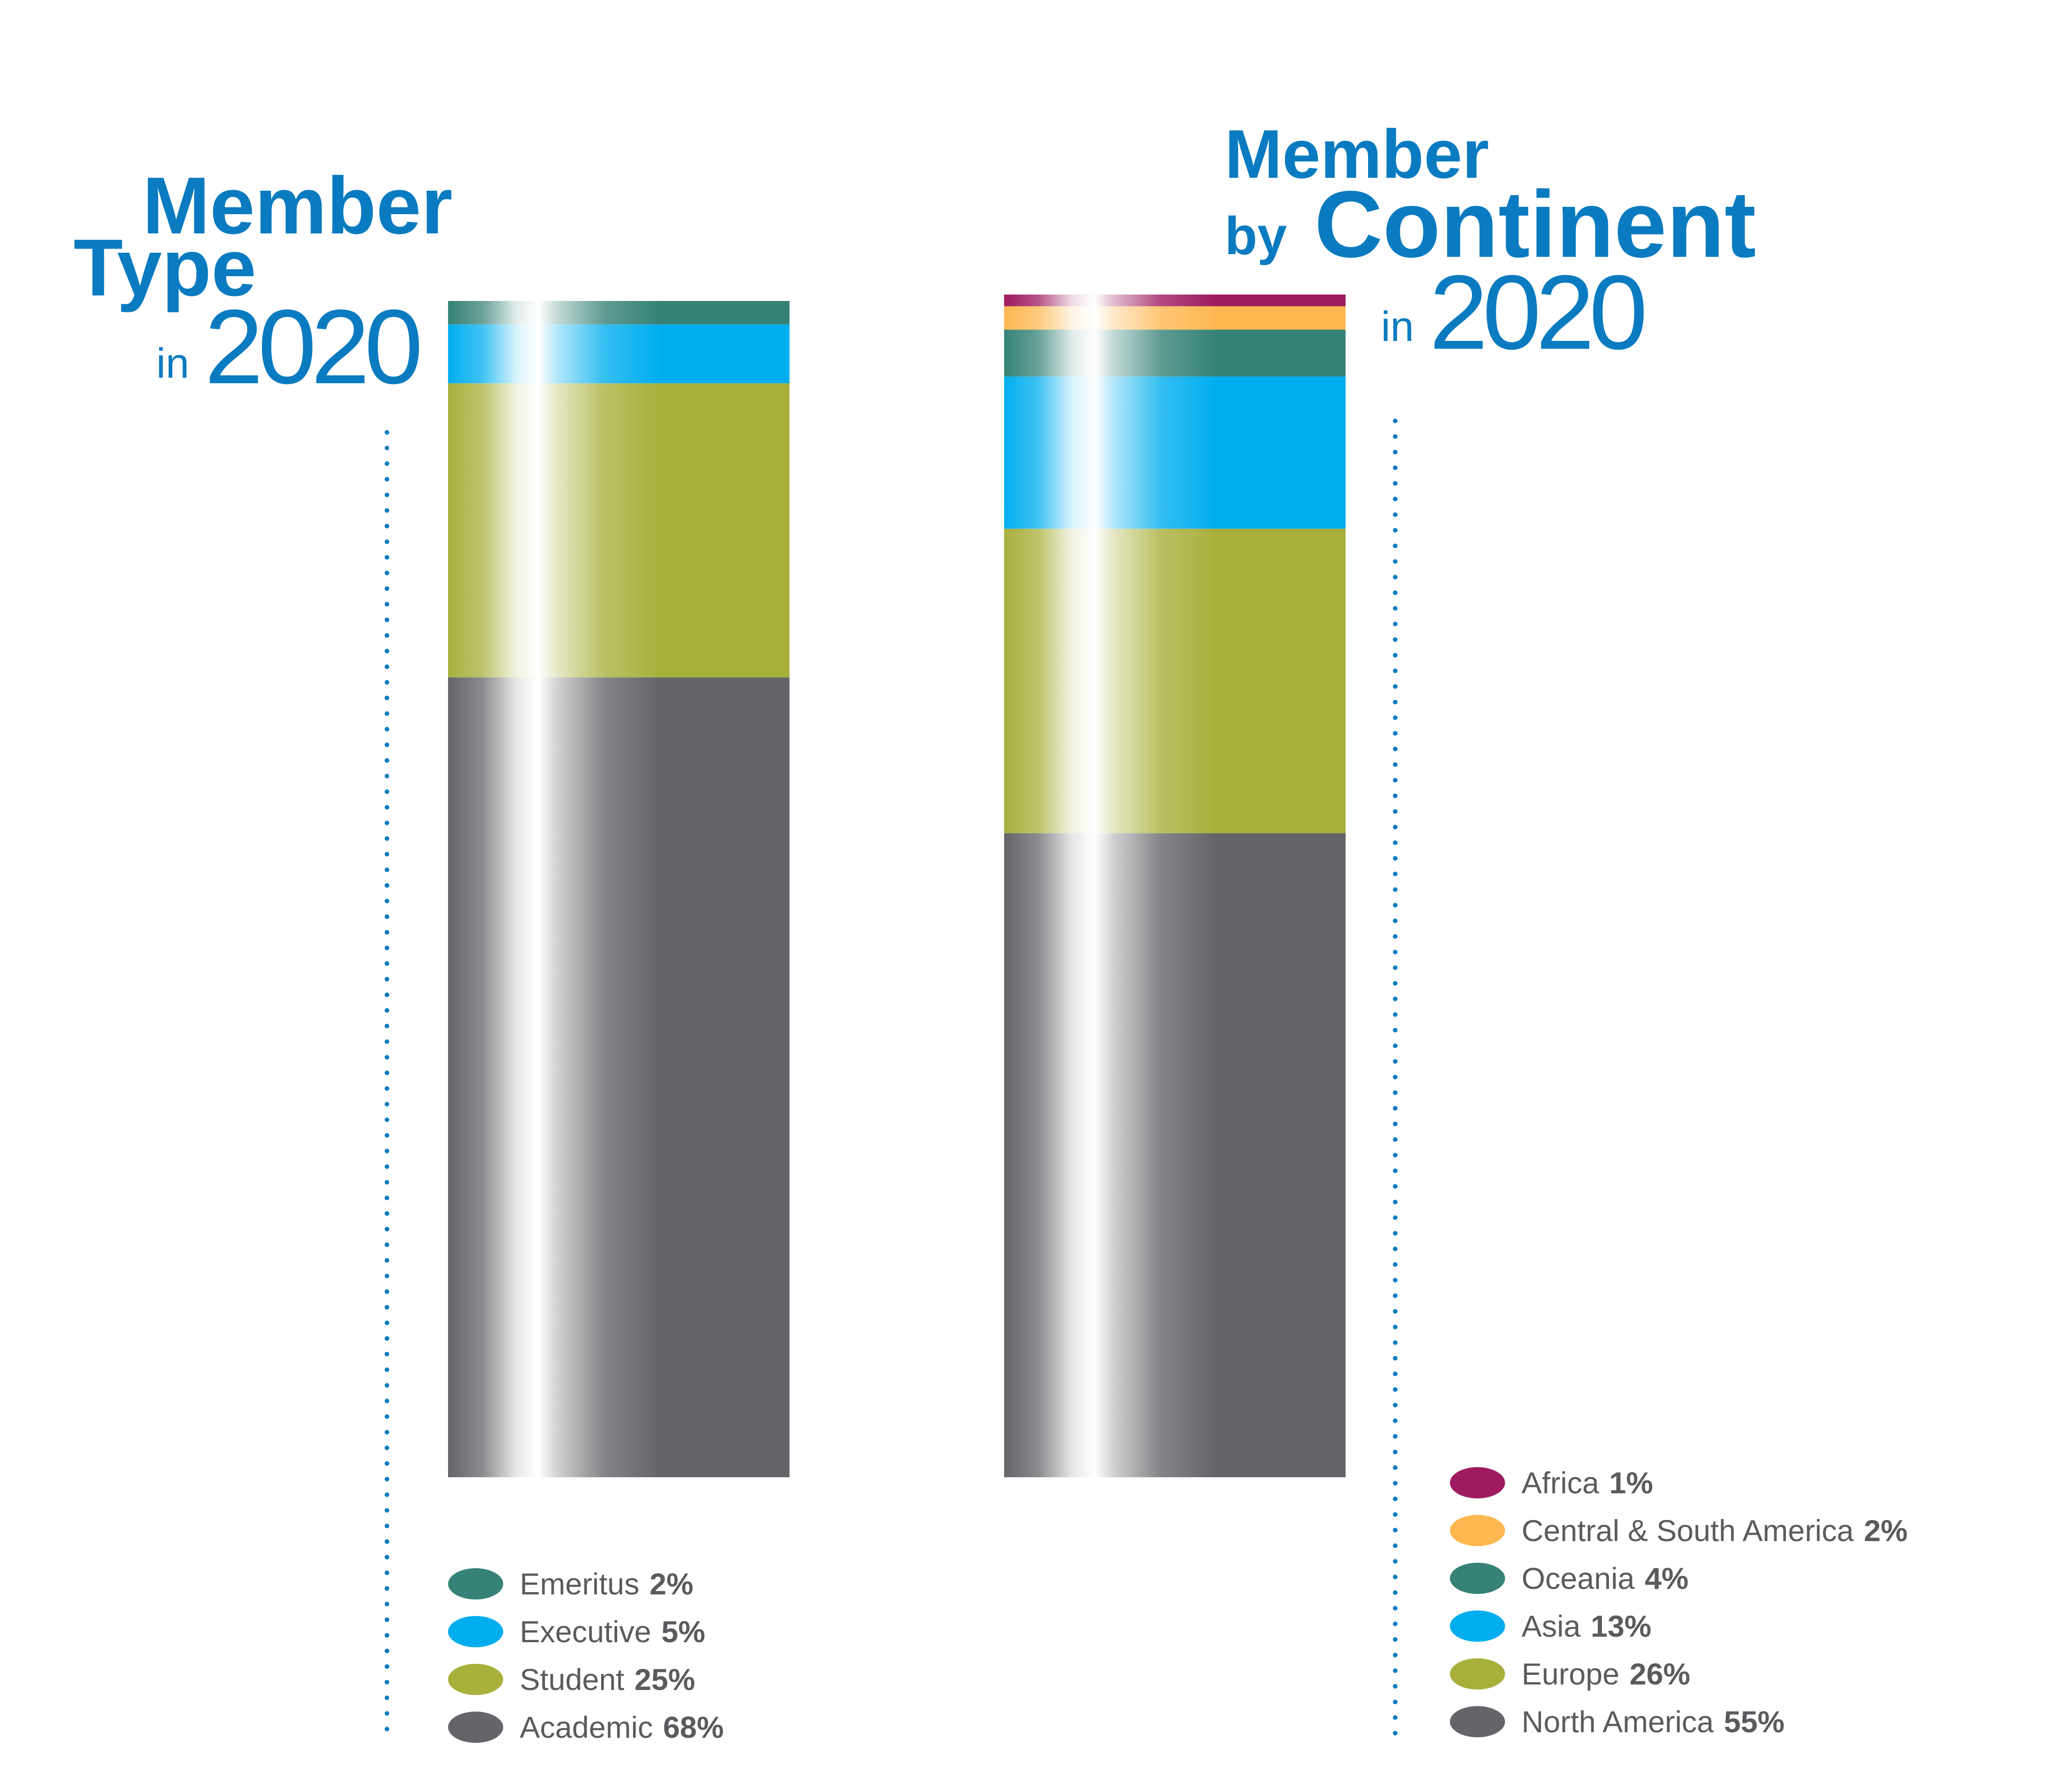  I want to click on chart2-stacked-bar, so click(1175, 886).